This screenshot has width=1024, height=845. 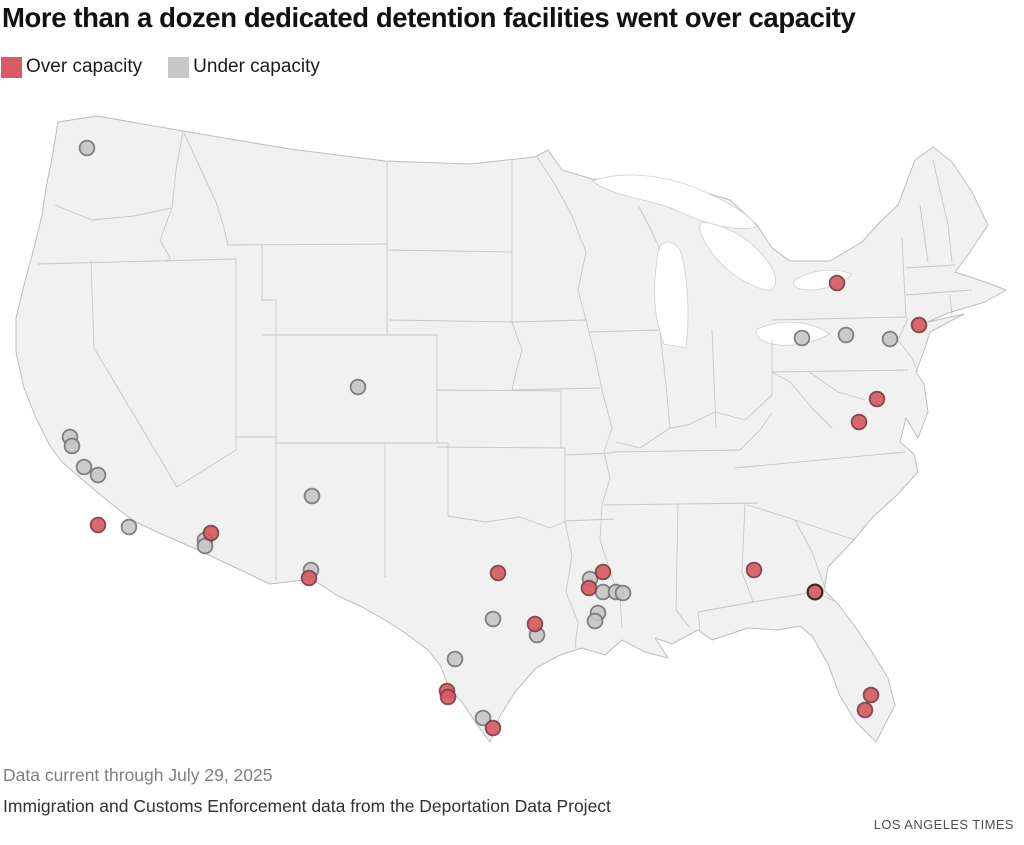 What do you see at coordinates (11, 67) in the screenshot?
I see `over-capacity-swatch` at bounding box center [11, 67].